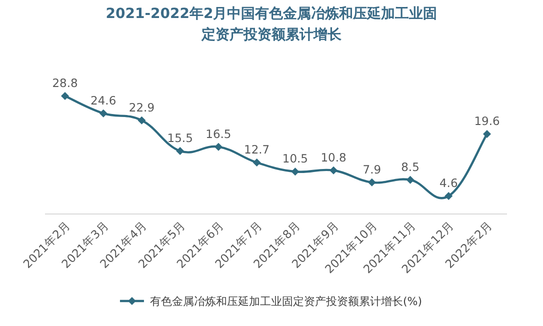 This screenshot has width=543, height=326. What do you see at coordinates (257, 149) in the screenshot?
I see `data-label: 12.7` at bounding box center [257, 149].